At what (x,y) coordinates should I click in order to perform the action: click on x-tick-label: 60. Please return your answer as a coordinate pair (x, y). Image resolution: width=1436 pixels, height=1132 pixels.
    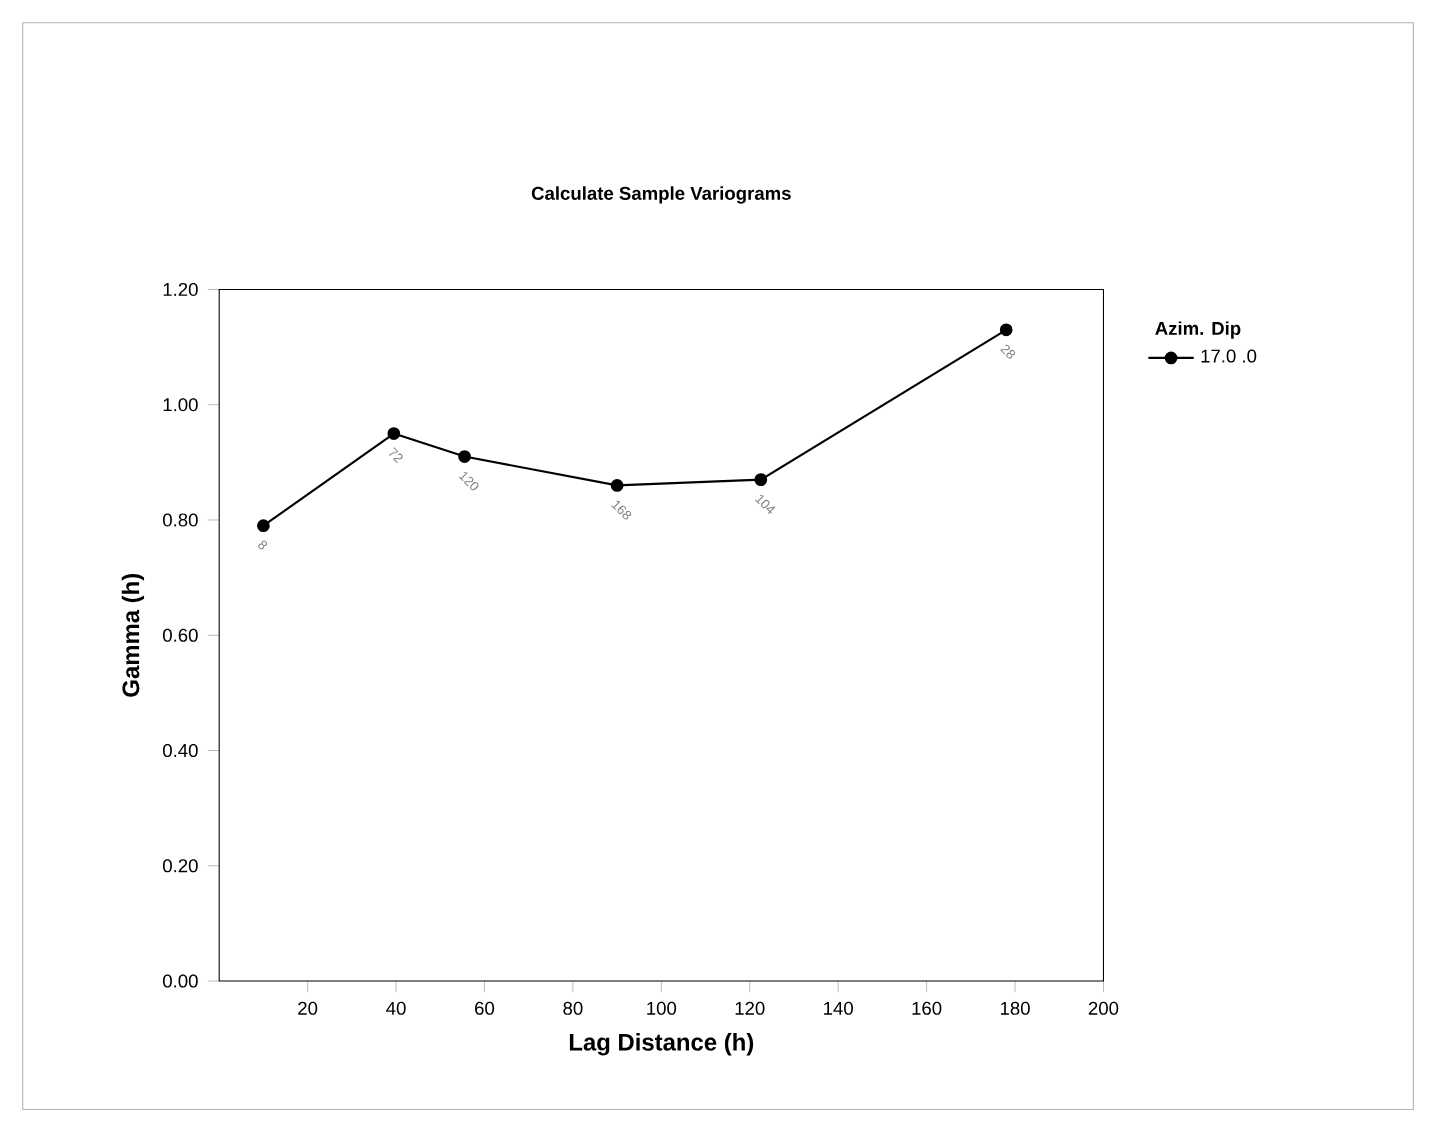
    Looking at the image, I should click on (485, 1008).